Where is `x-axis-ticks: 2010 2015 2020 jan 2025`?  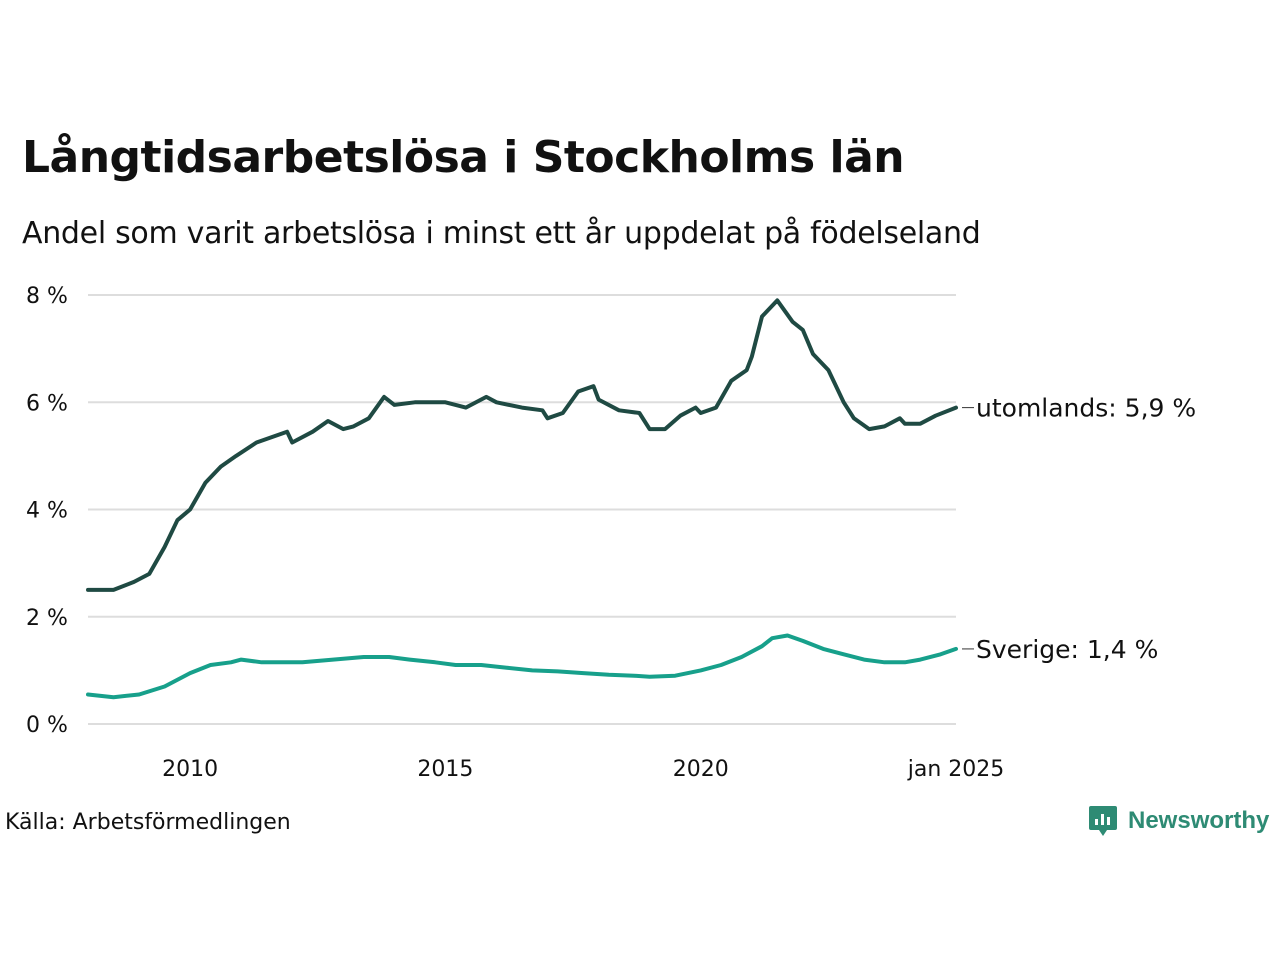 x-axis-ticks: 2010 2015 2020 jan 2025 is located at coordinates (583, 769).